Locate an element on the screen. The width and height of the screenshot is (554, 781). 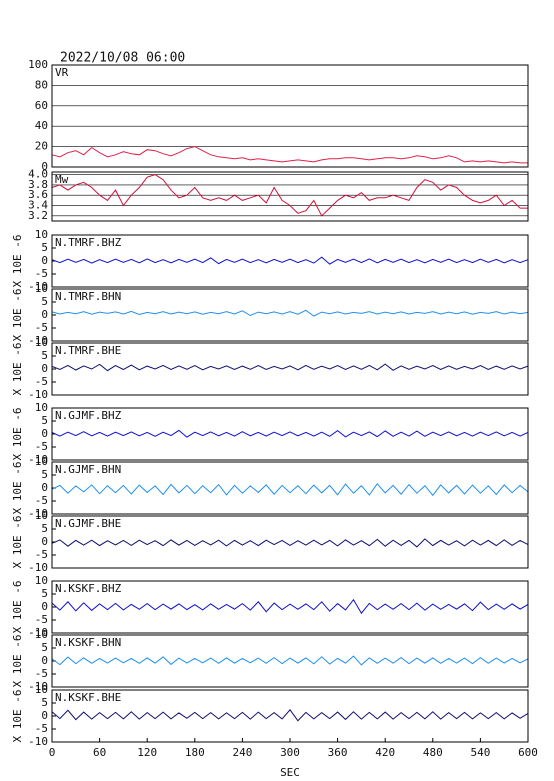
y-tick-label: 3.4 is located at coordinates (38, 205).